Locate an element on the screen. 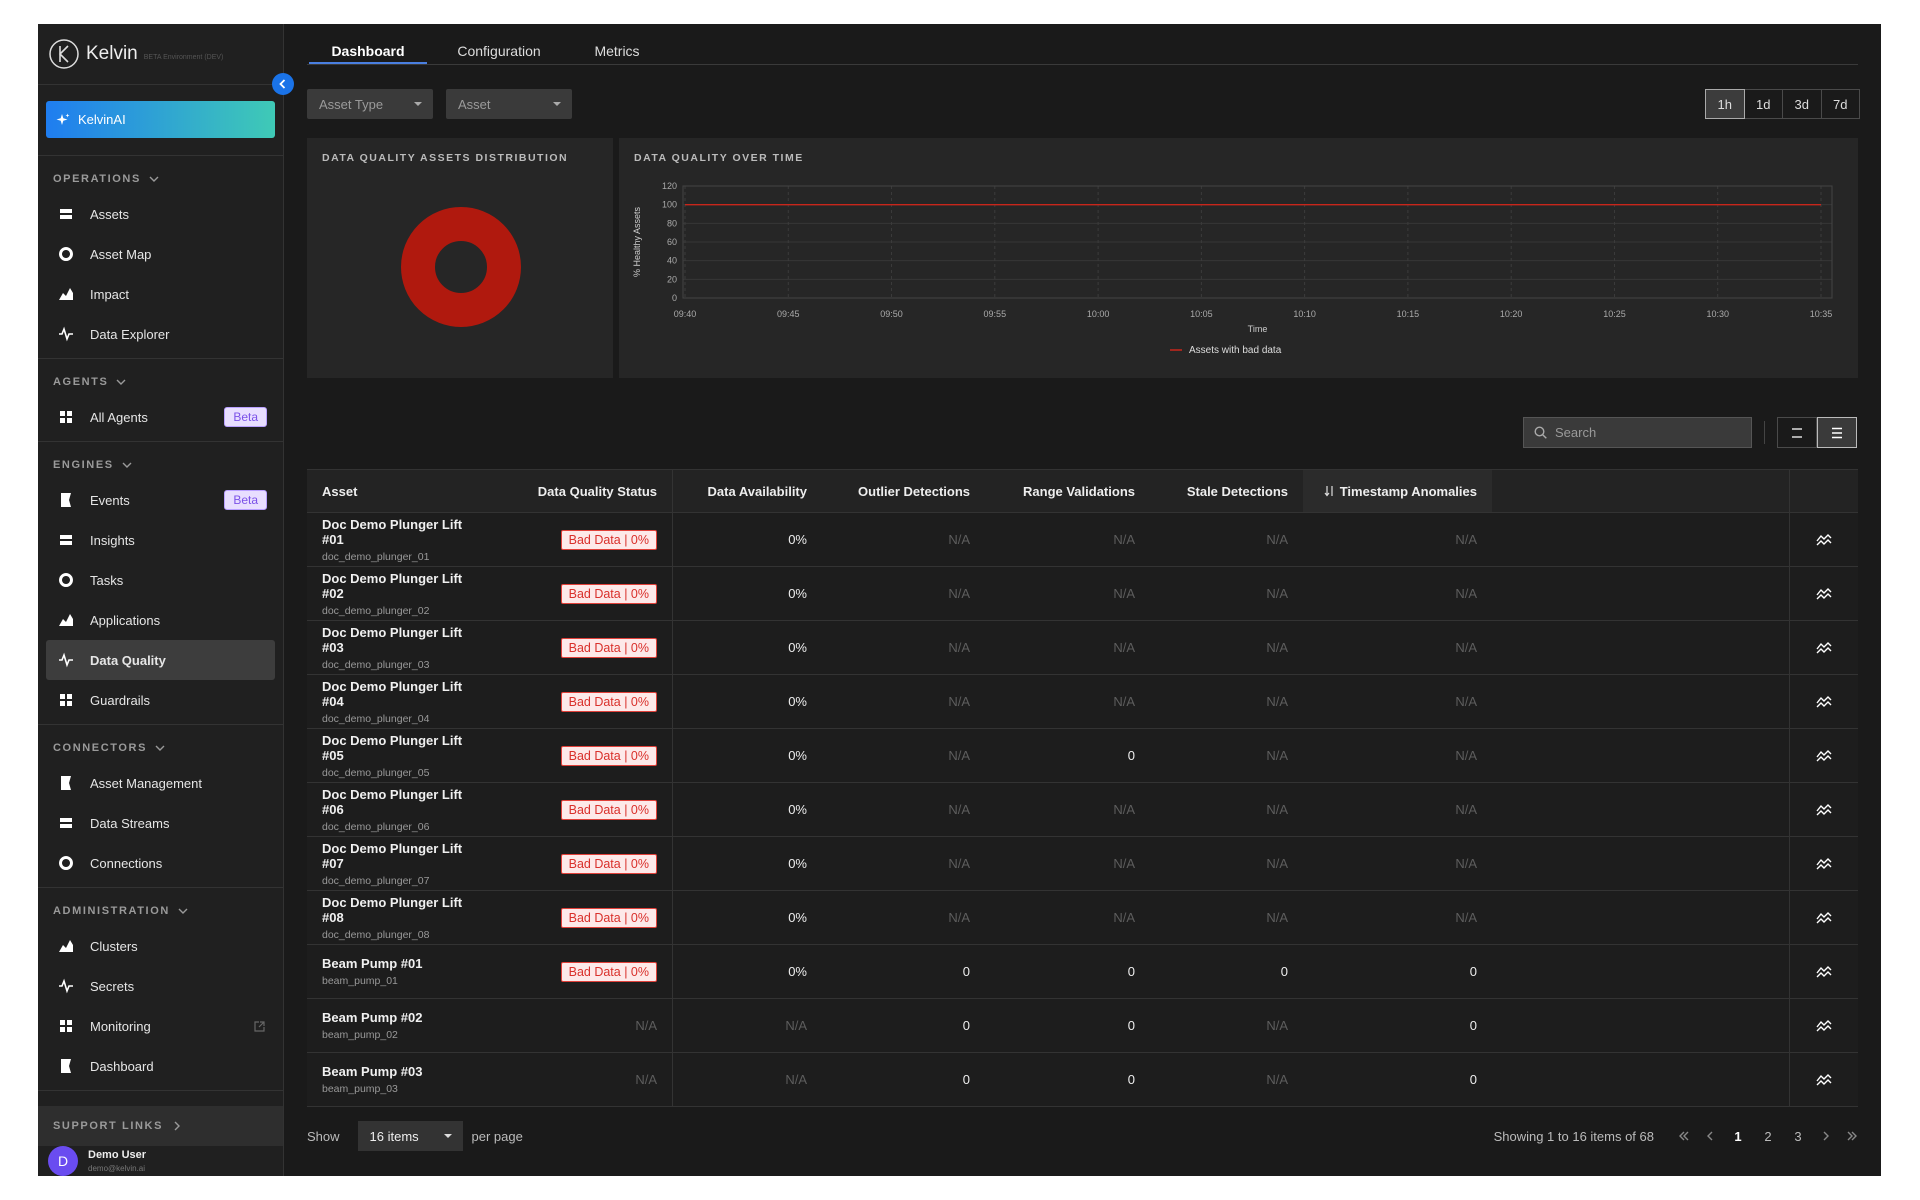 The width and height of the screenshot is (1920, 1200). column-title: Timestamp Anomalies is located at coordinates (1408, 491).